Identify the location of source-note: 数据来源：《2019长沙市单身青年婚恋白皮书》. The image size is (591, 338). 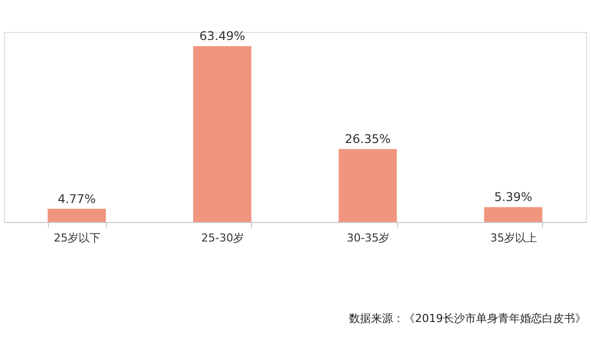
(467, 318).